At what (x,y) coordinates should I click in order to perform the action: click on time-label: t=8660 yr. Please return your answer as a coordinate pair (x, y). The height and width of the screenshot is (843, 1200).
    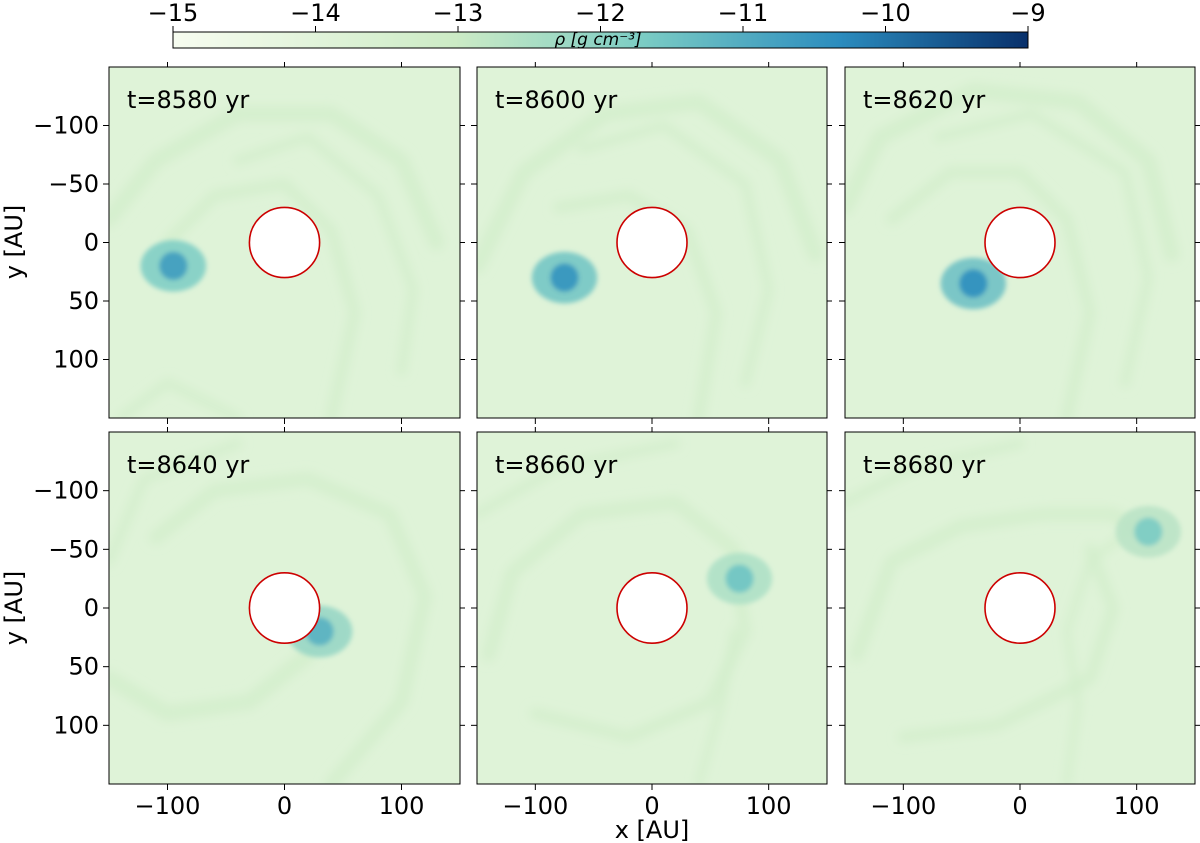
    Looking at the image, I should click on (556, 465).